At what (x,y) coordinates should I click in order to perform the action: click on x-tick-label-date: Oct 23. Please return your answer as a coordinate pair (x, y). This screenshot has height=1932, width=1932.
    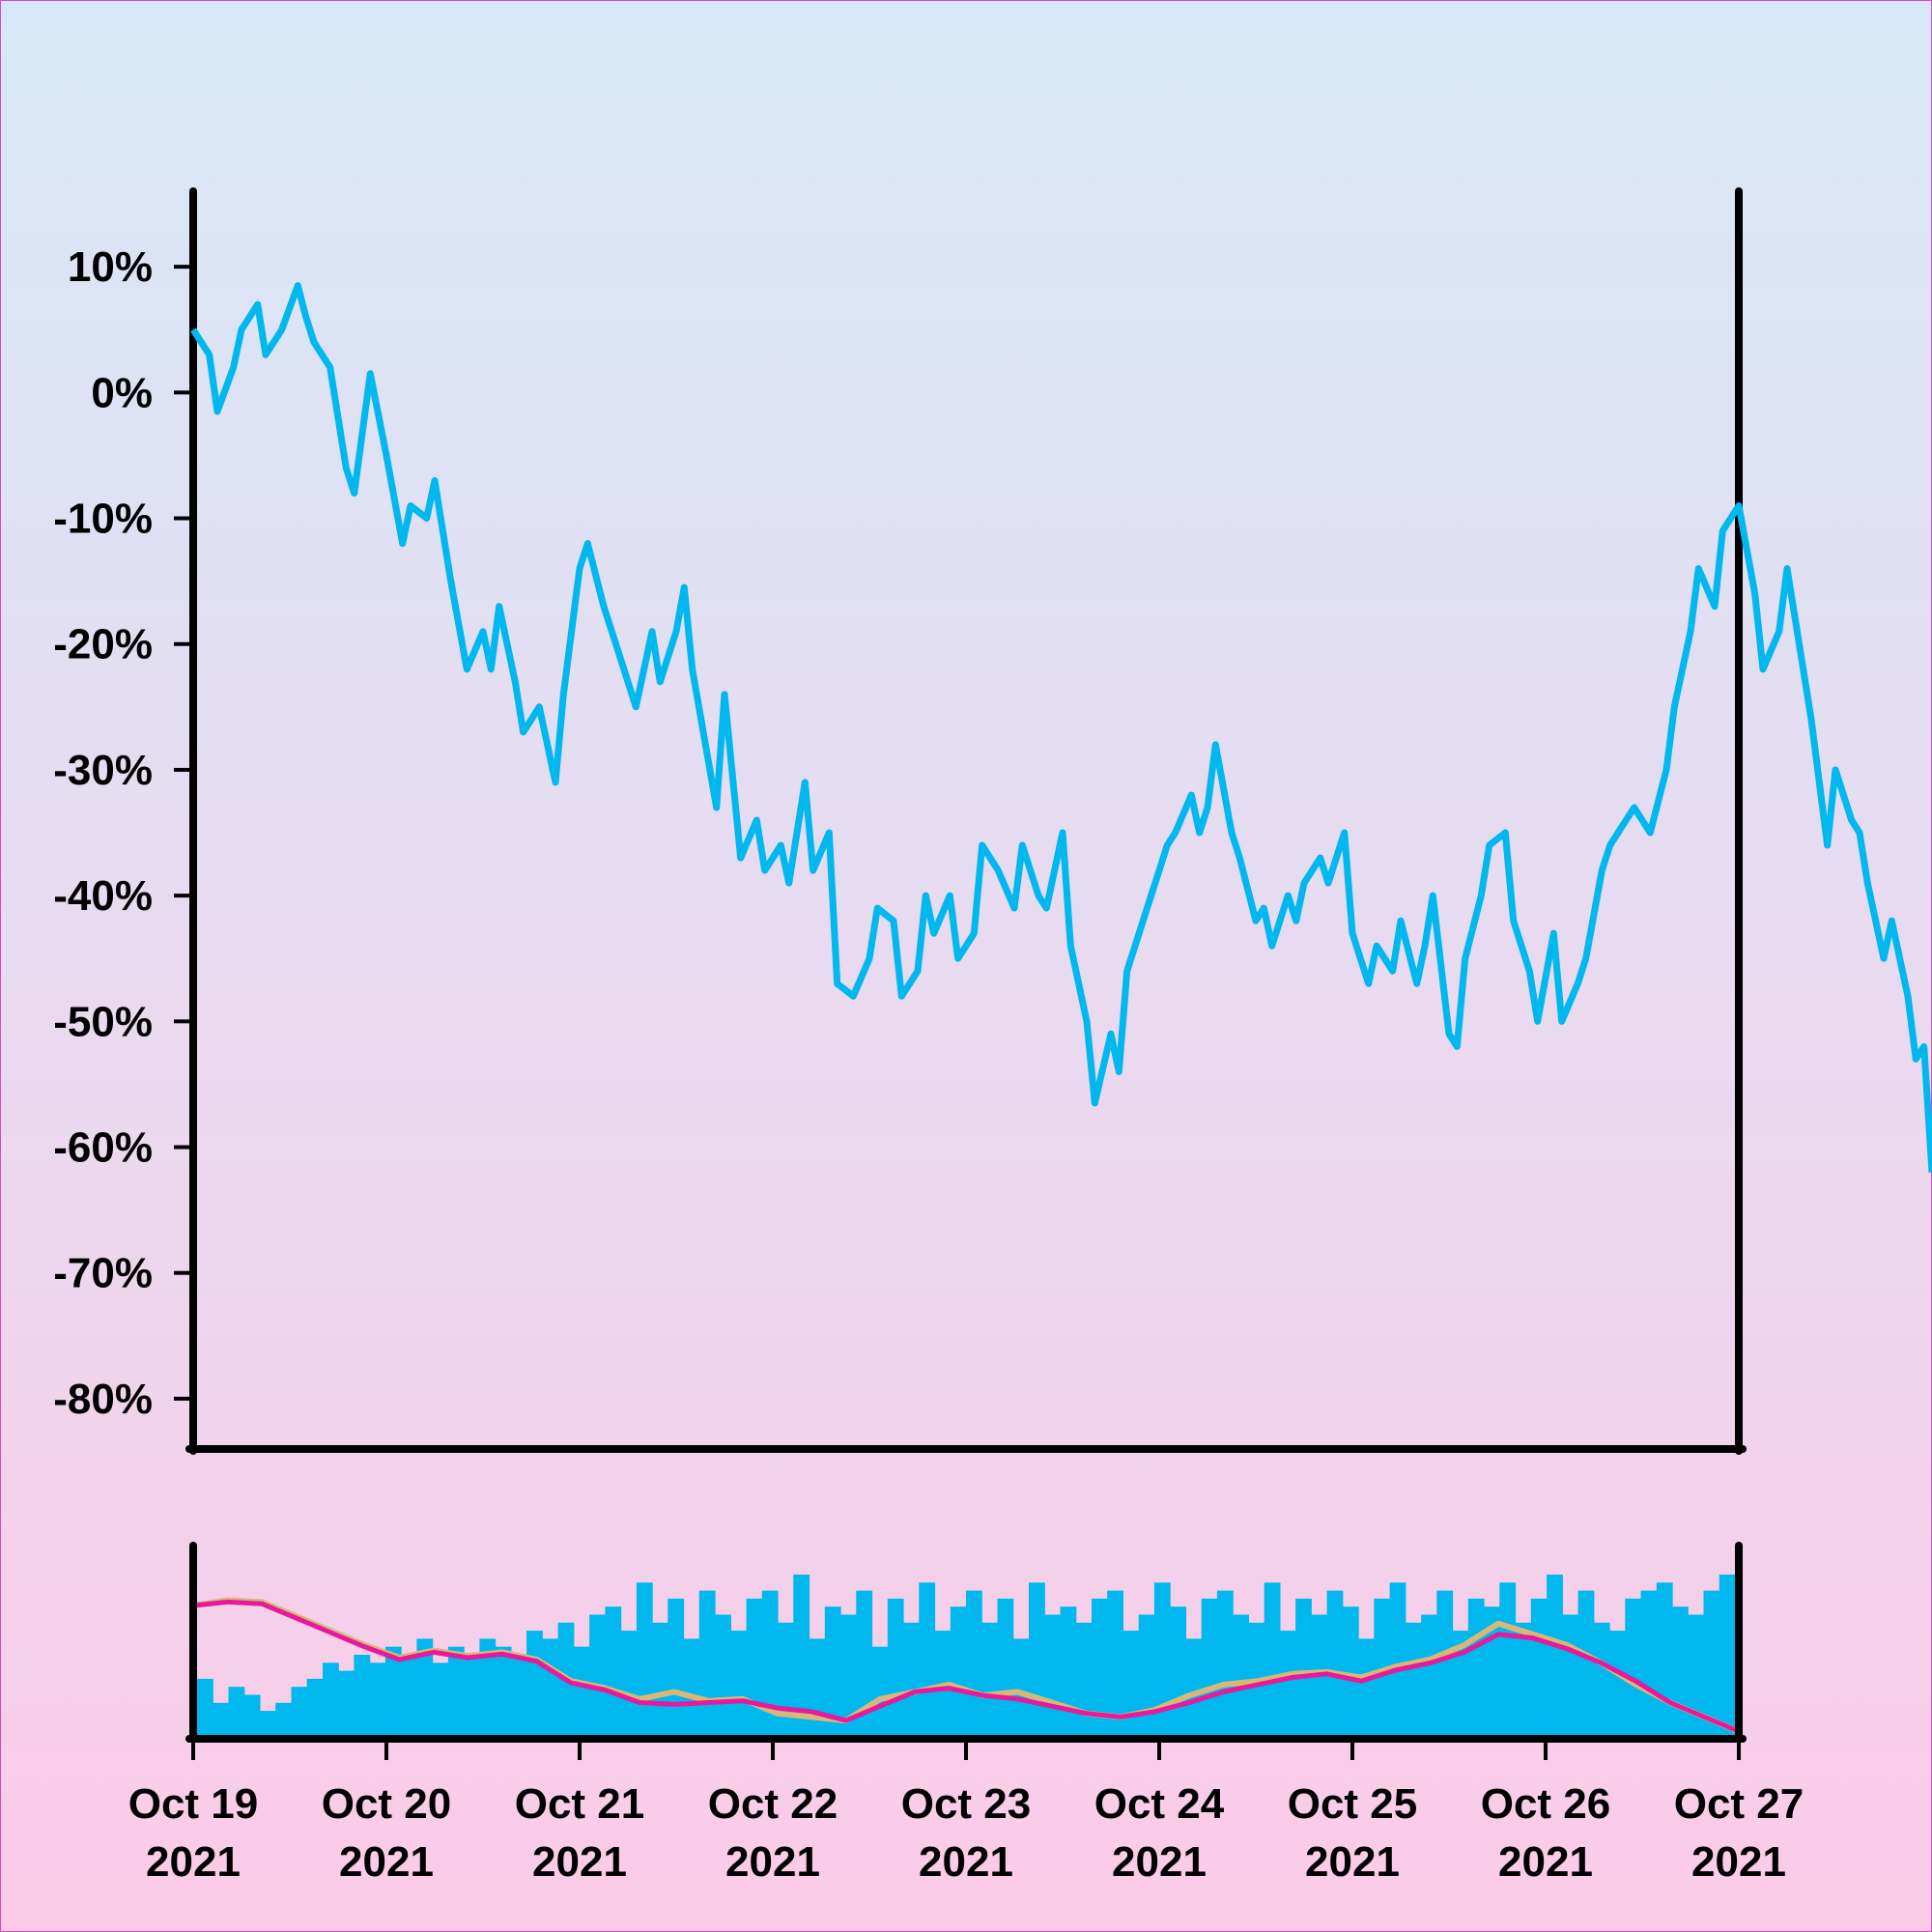
    Looking at the image, I should click on (966, 1804).